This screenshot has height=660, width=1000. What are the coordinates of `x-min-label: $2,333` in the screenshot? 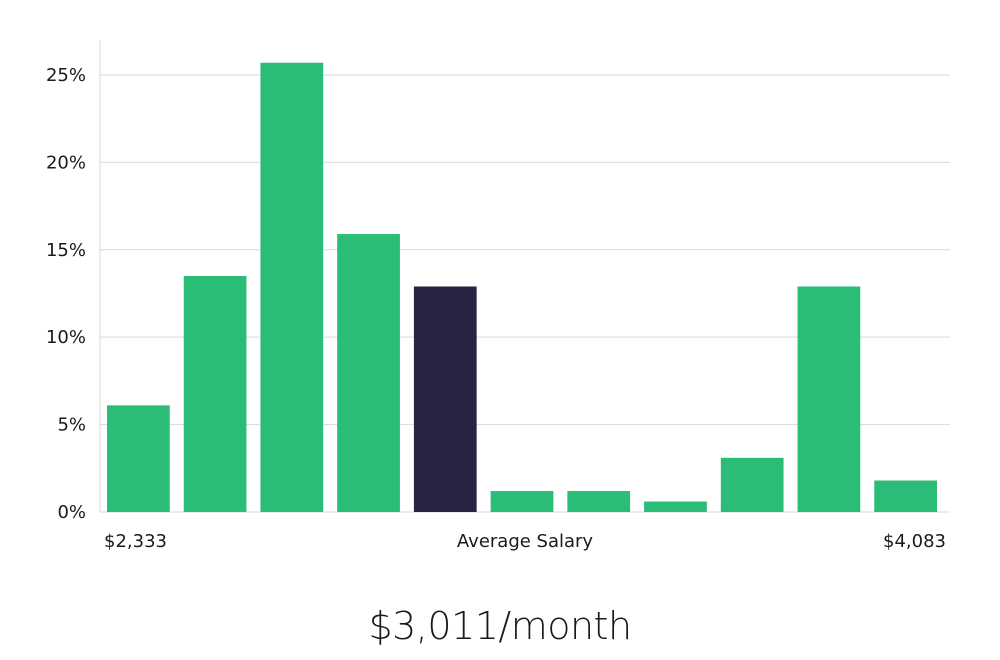 It's located at (135, 541).